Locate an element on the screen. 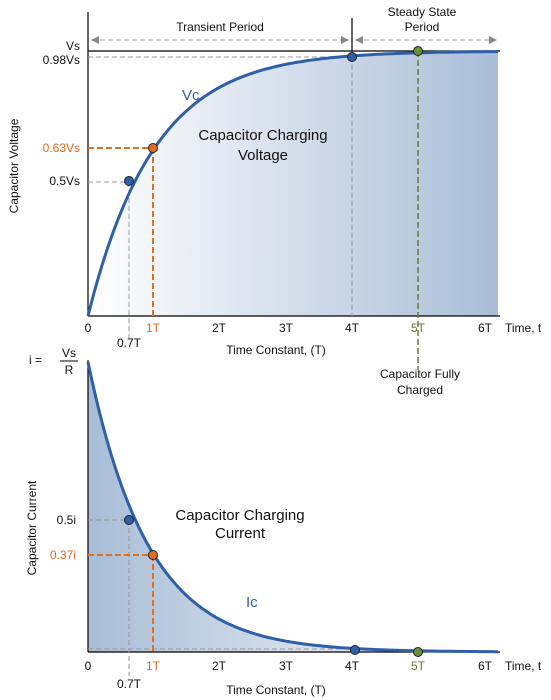 The width and height of the screenshot is (551, 700). y-label: 0.37i is located at coordinates (63, 555).